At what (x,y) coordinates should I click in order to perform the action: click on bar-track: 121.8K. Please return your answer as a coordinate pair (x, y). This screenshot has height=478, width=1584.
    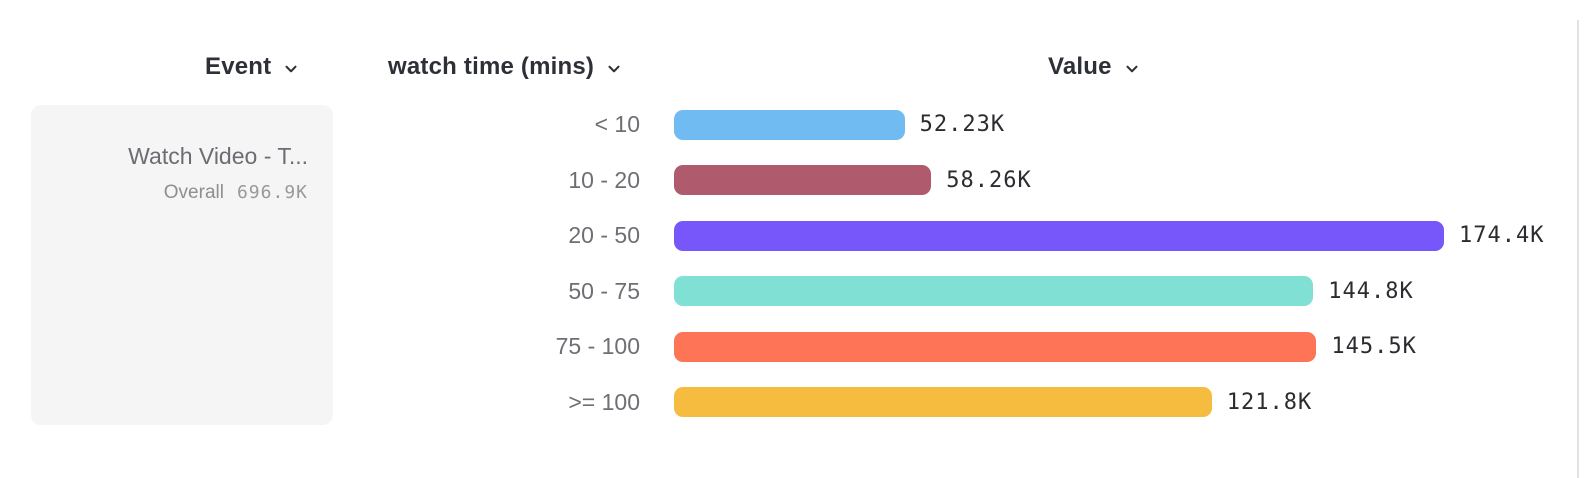
    Looking at the image, I should click on (1059, 402).